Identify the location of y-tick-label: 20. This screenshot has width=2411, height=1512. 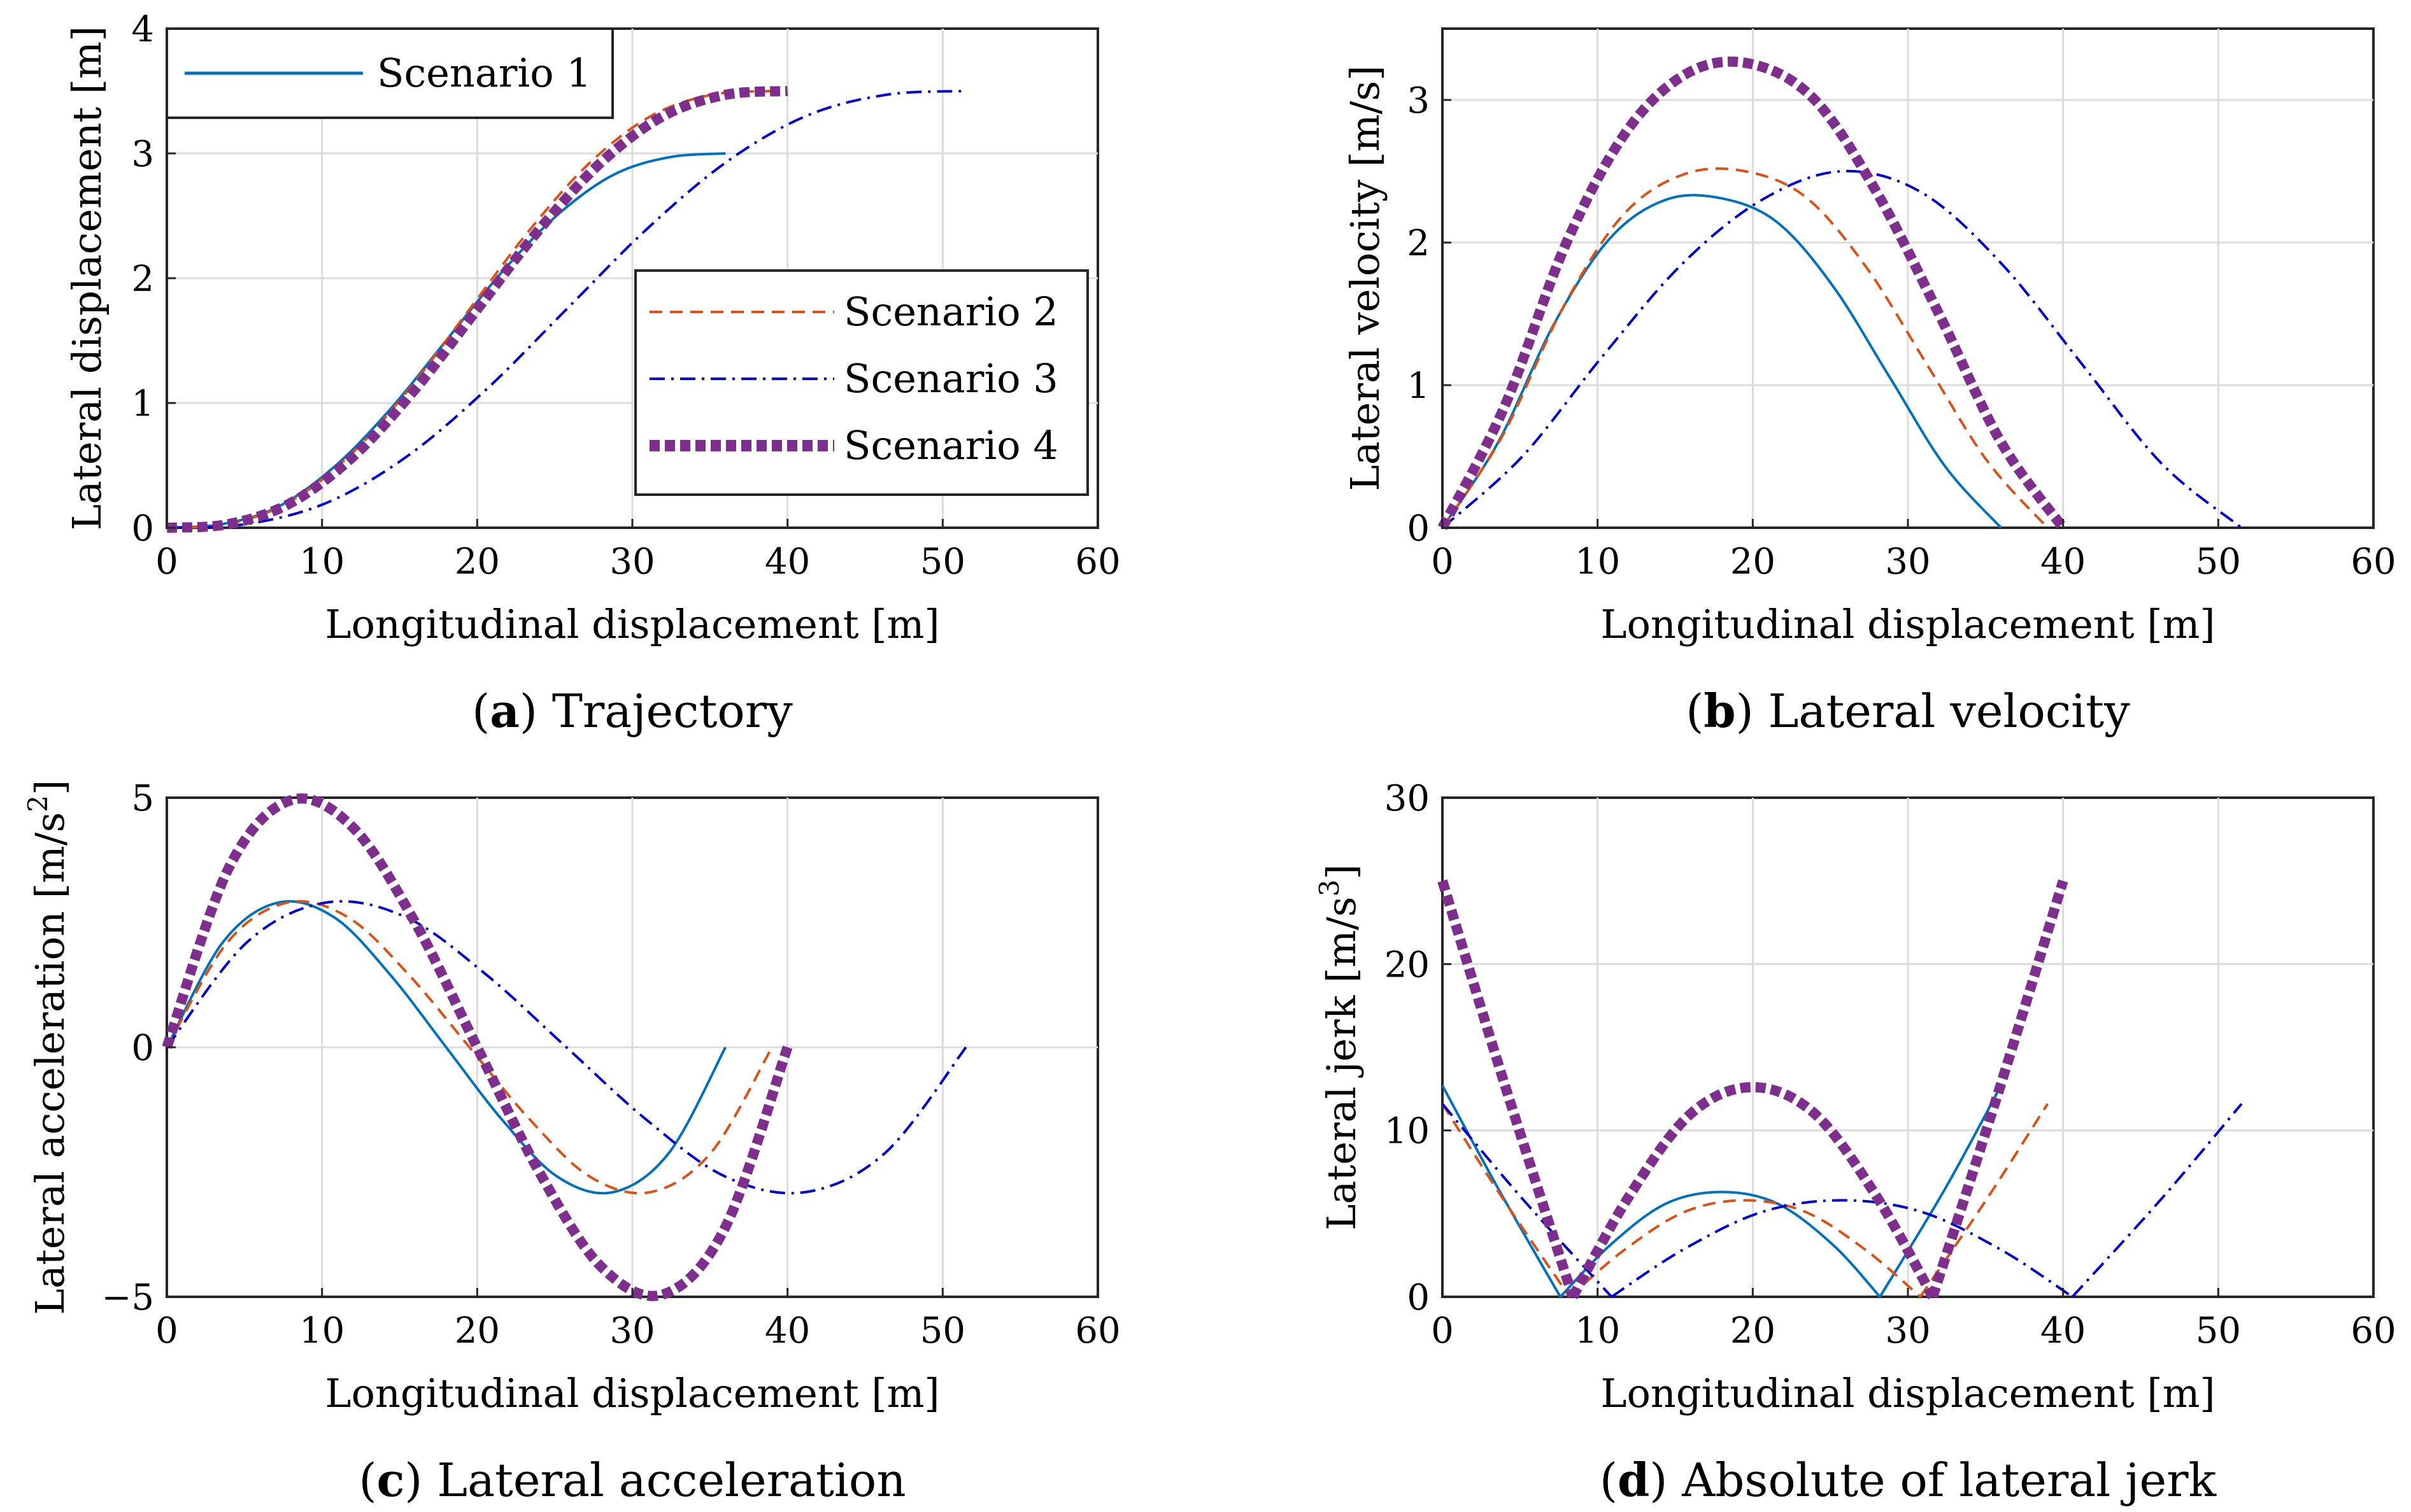
(1407, 965).